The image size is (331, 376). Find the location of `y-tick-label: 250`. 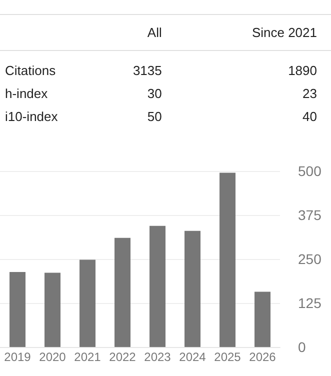

y-tick-label: 250 is located at coordinates (310, 259).